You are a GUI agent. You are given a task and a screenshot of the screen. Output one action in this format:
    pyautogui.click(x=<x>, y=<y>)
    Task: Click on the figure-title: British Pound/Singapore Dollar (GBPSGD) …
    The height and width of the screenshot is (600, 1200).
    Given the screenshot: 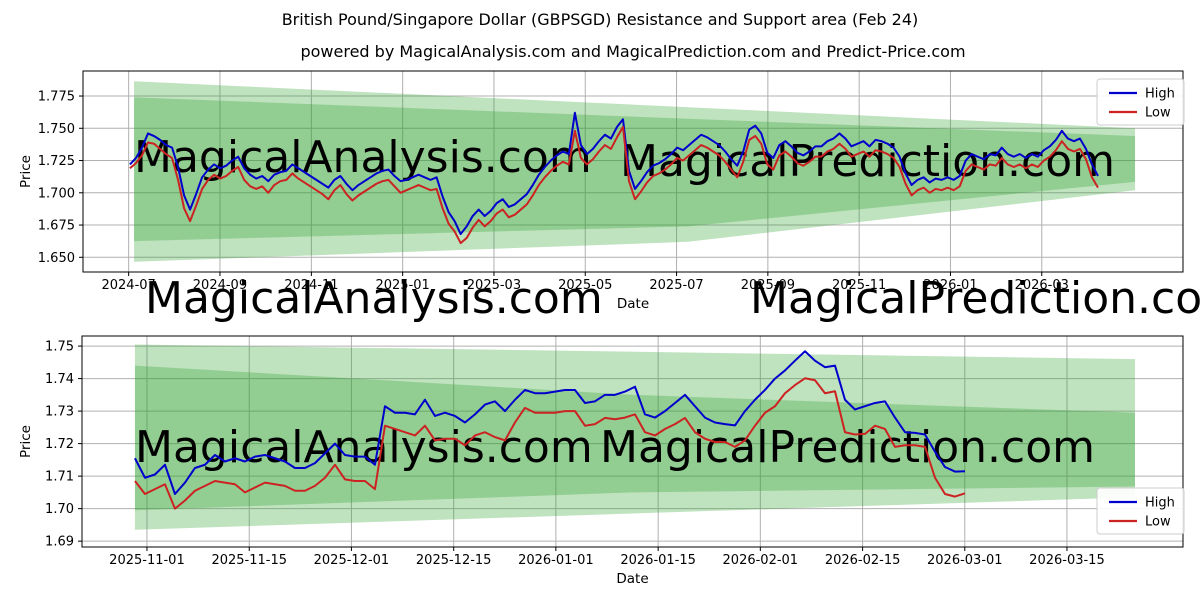 What is the action you would take?
    pyautogui.click(x=600, y=19)
    